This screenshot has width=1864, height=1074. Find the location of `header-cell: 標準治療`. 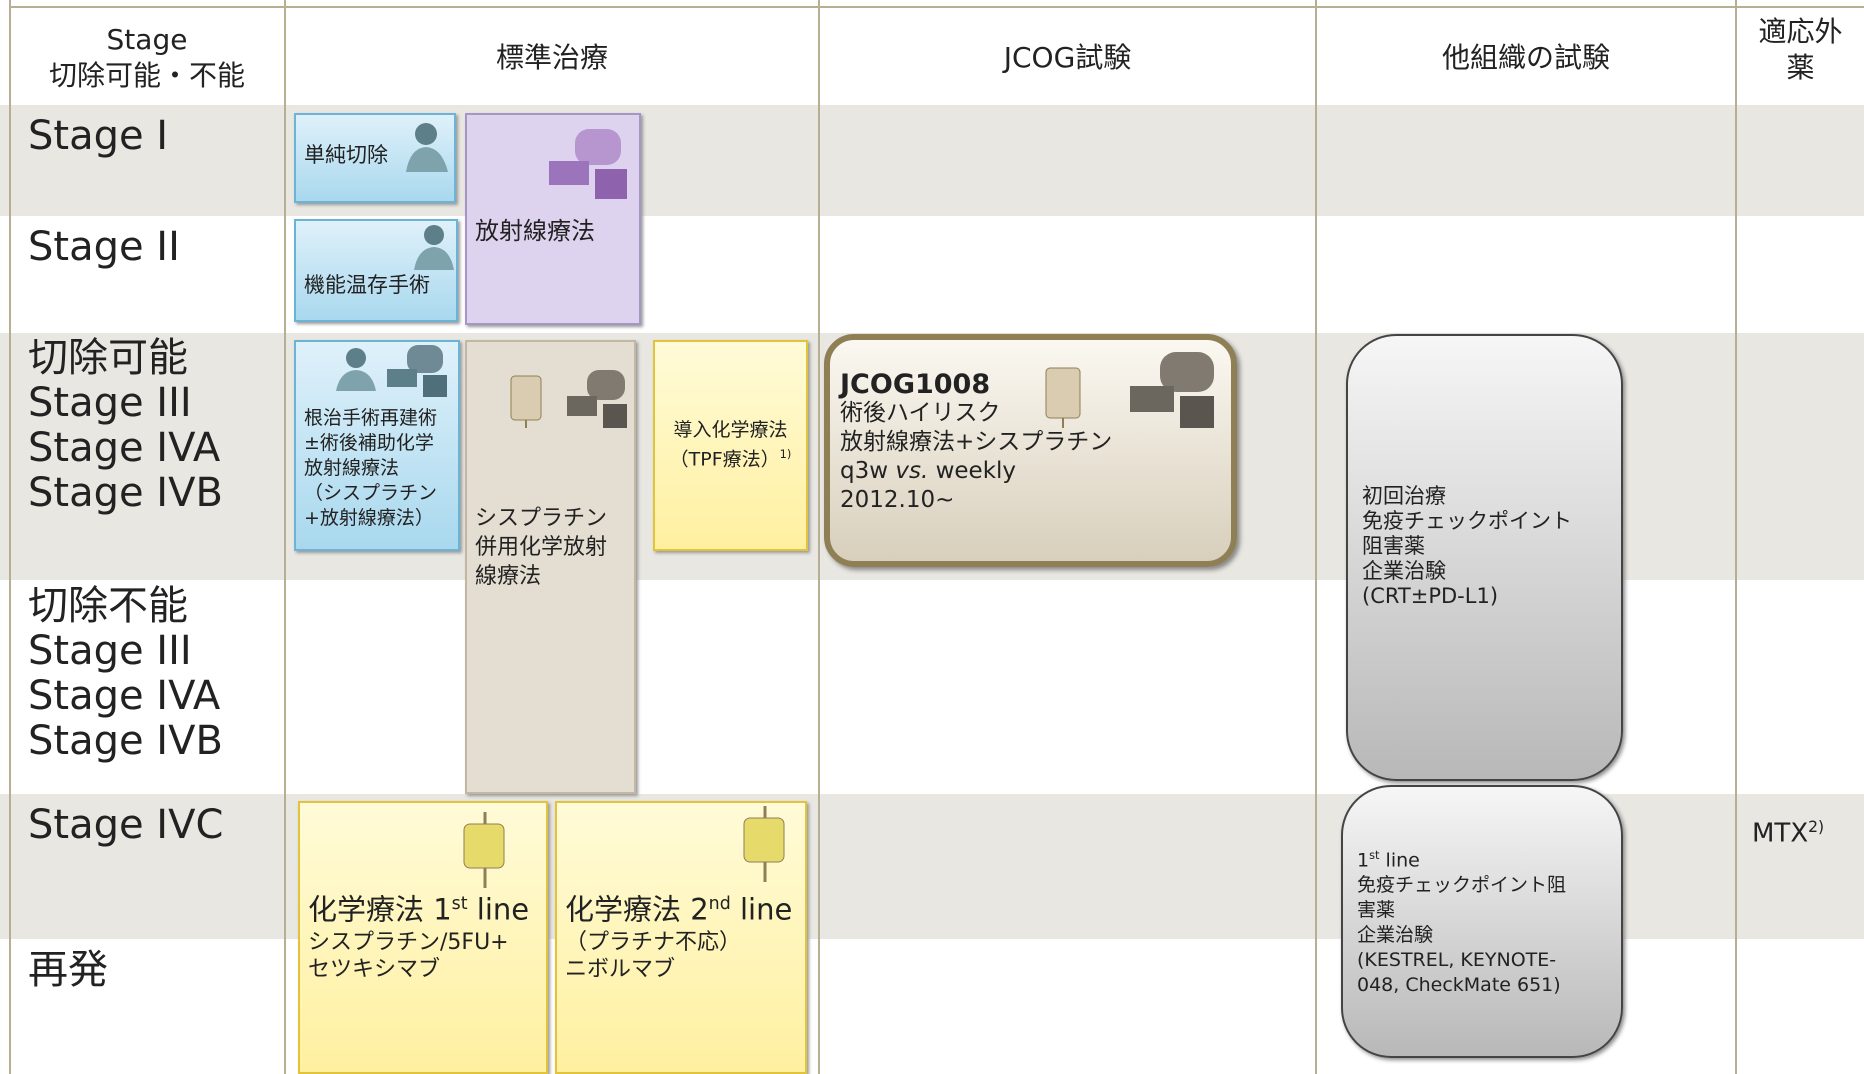

header-cell: 標準治療 is located at coordinates (552, 57).